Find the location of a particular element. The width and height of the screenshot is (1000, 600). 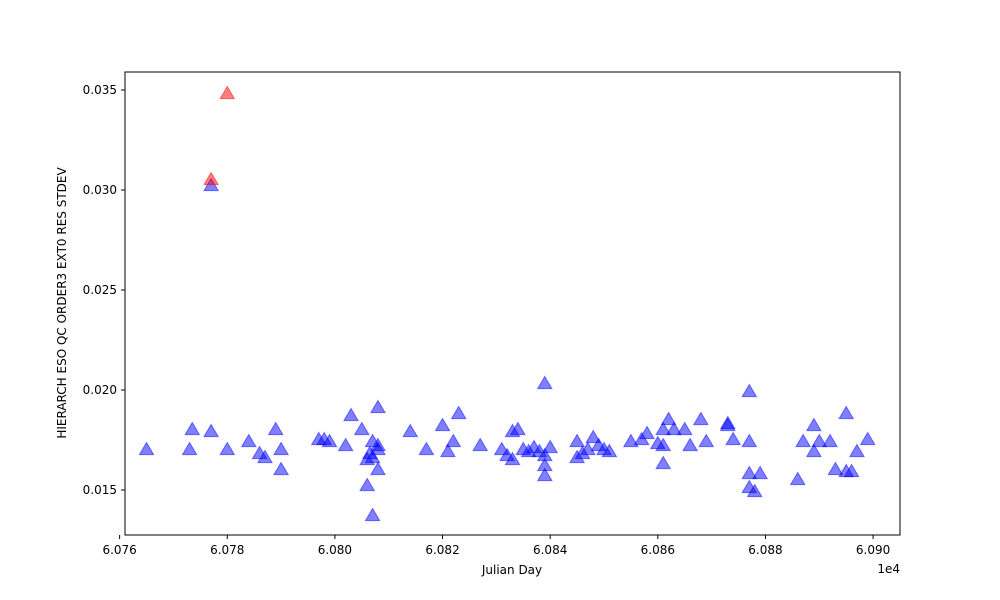

y-tick-label: 0.025 is located at coordinates (100, 290).